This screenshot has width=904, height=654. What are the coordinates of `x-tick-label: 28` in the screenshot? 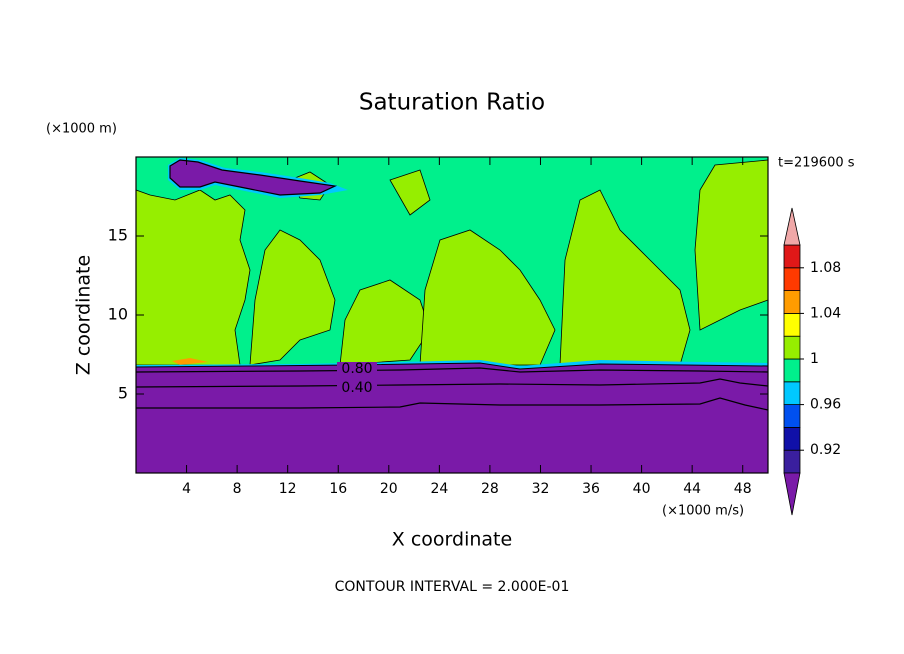 It's located at (490, 489).